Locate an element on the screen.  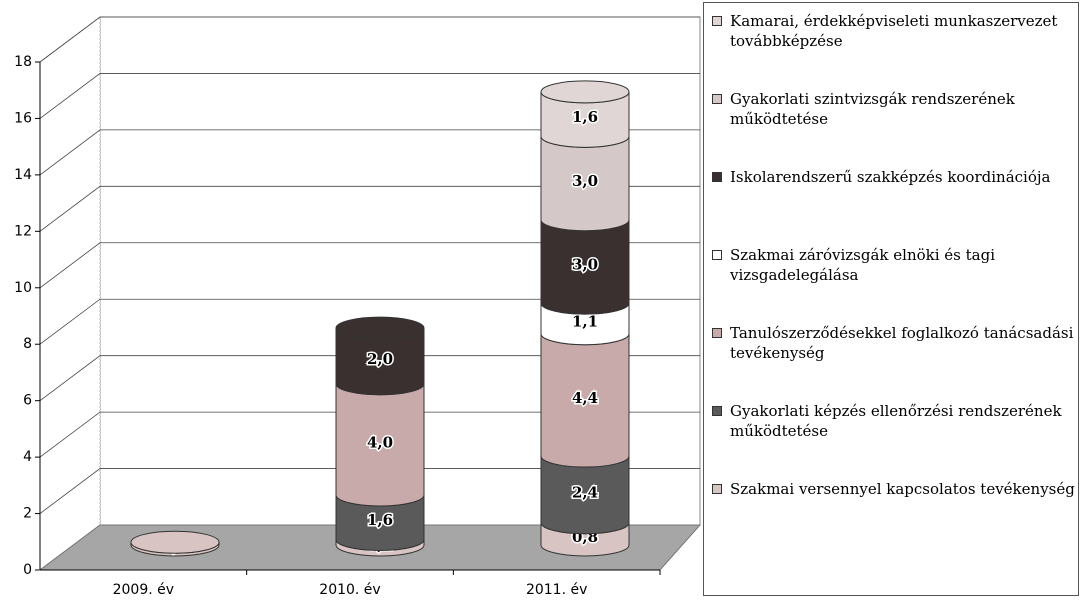
side-wall is located at coordinates (70, 293).